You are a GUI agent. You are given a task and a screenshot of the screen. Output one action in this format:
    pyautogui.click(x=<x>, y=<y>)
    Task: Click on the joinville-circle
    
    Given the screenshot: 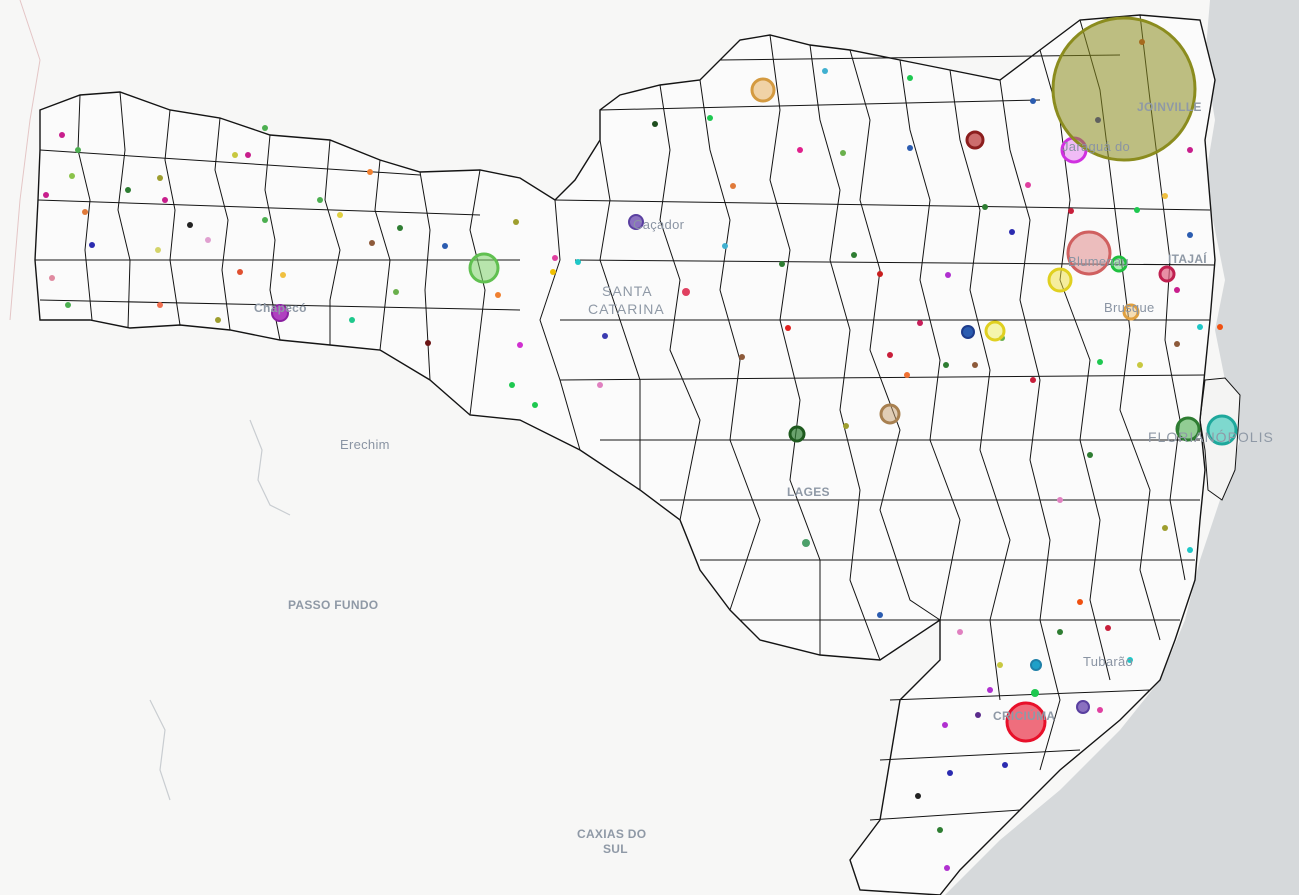 What is the action you would take?
    pyautogui.click(x=1124, y=89)
    